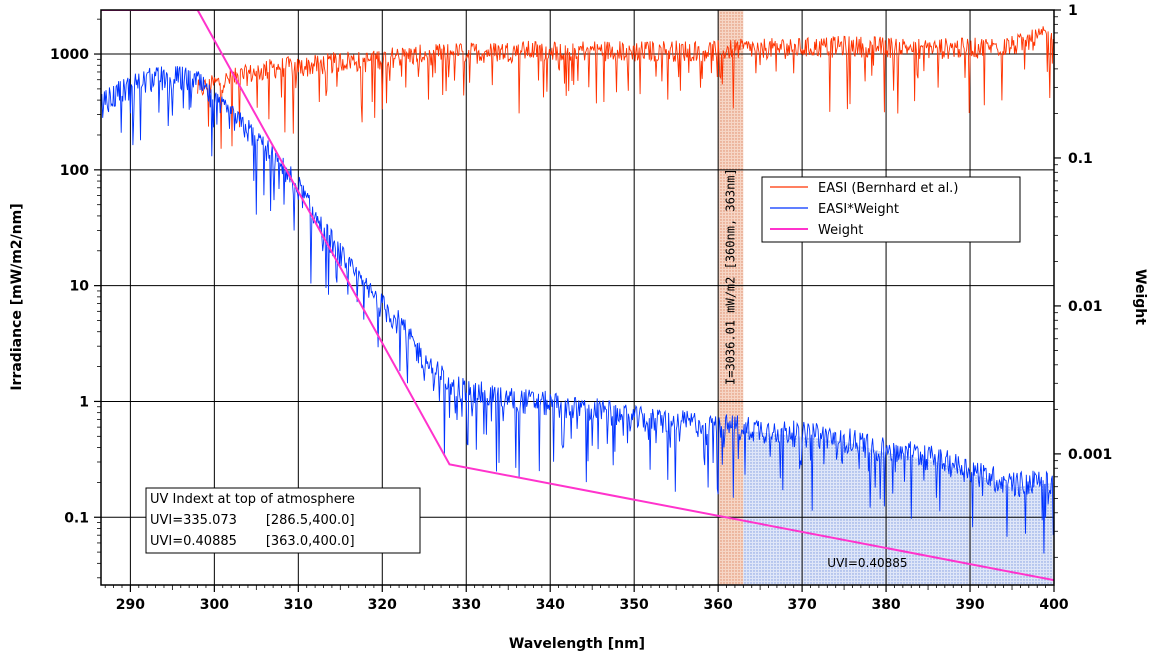 The height and width of the screenshot is (654, 1156). I want to click on y-right-tick-label-0.1: 0.1, so click(1080, 159).